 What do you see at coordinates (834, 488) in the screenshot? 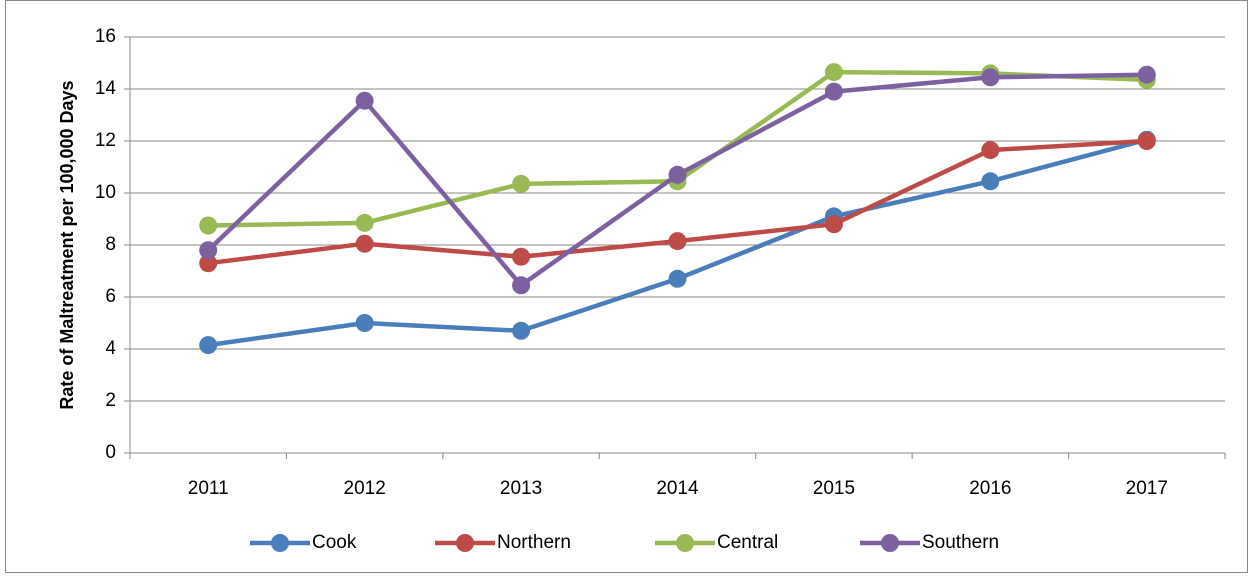
I see `x-tick-label: 2015` at bounding box center [834, 488].